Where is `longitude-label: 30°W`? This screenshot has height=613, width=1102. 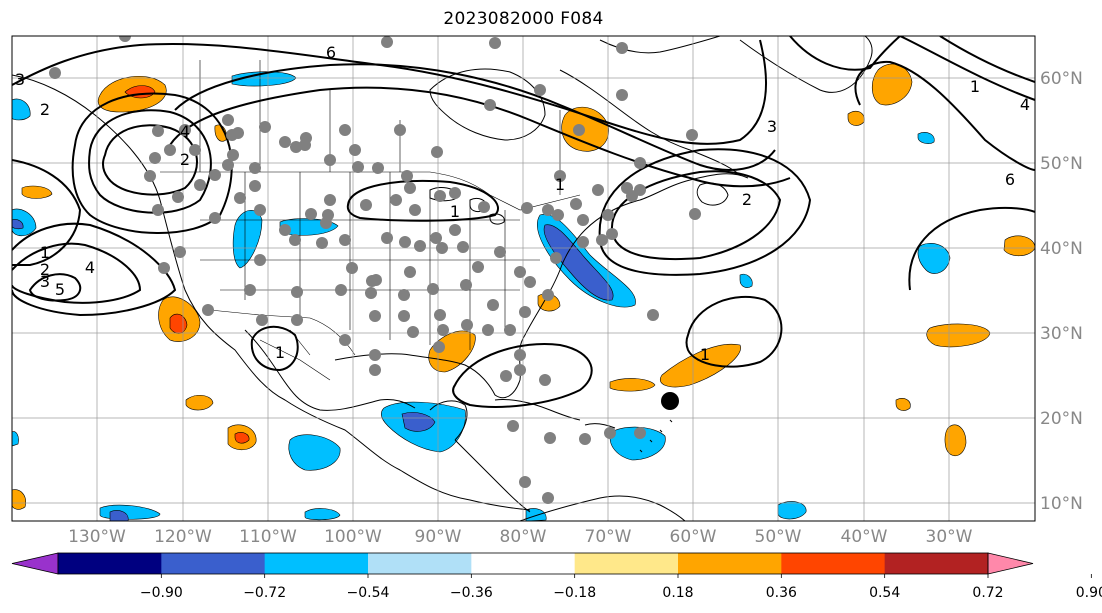
longitude-label: 30°W is located at coordinates (949, 537).